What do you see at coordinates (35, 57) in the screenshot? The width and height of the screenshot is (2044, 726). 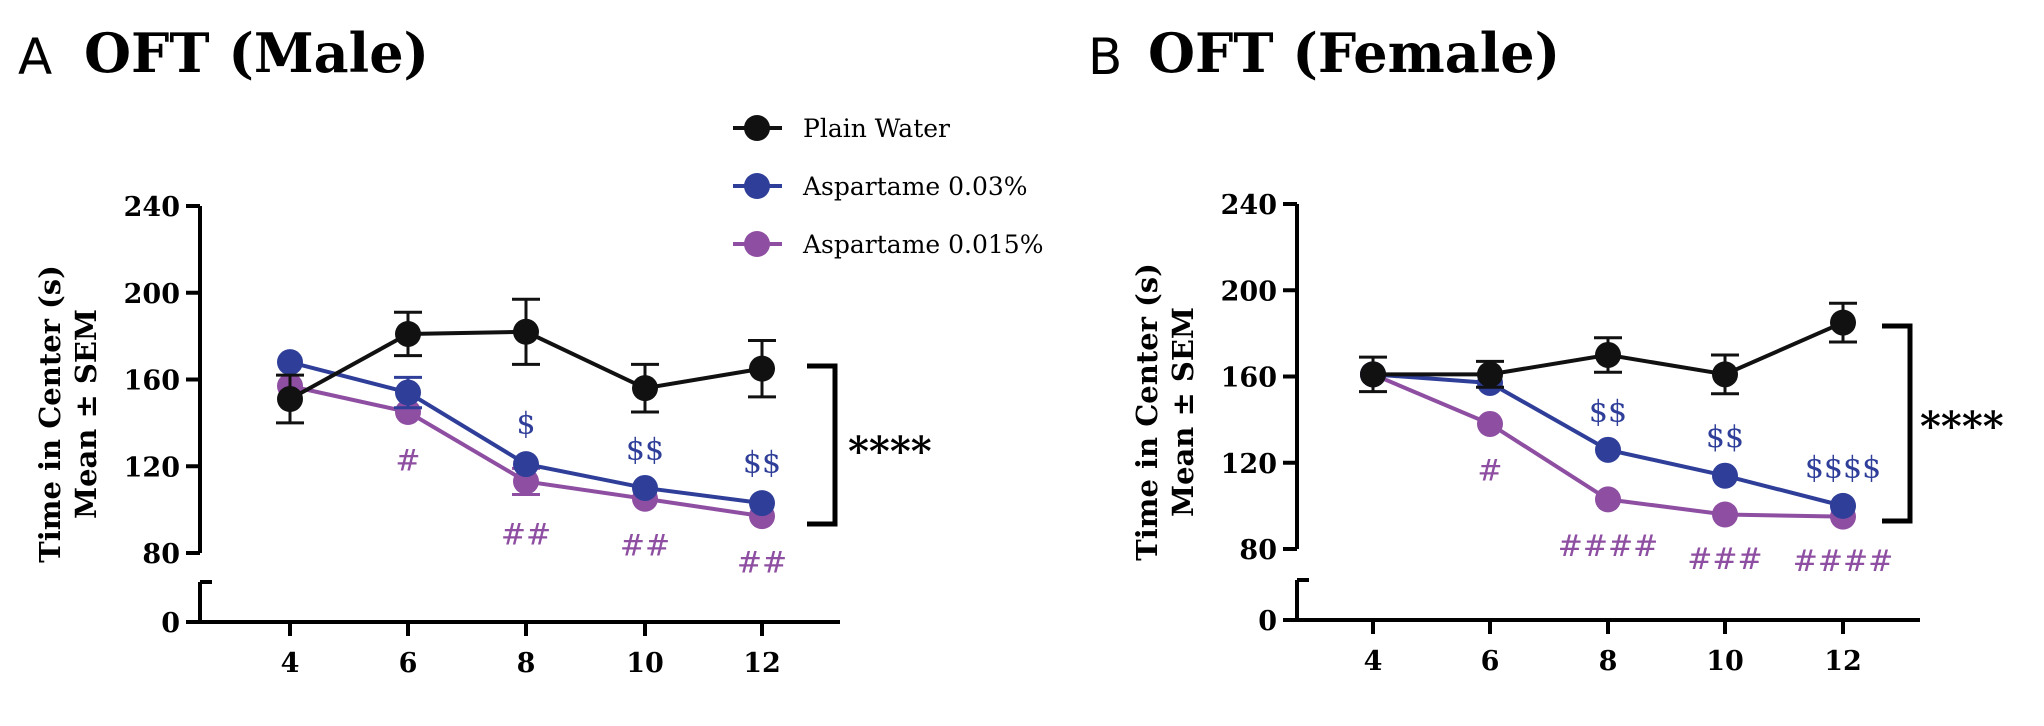 I see `panel-a-letter: A` at bounding box center [35, 57].